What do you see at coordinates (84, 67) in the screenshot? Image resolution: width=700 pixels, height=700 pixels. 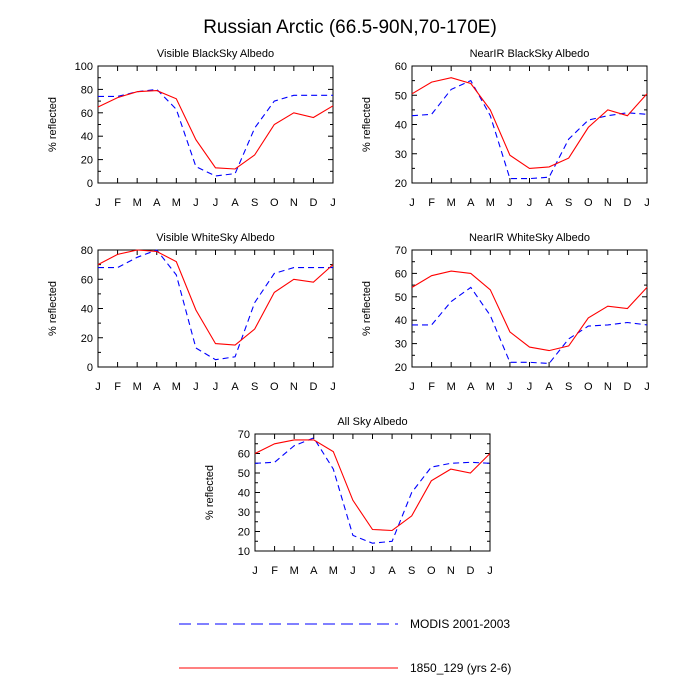 I see `y-tick-label: 100` at bounding box center [84, 67].